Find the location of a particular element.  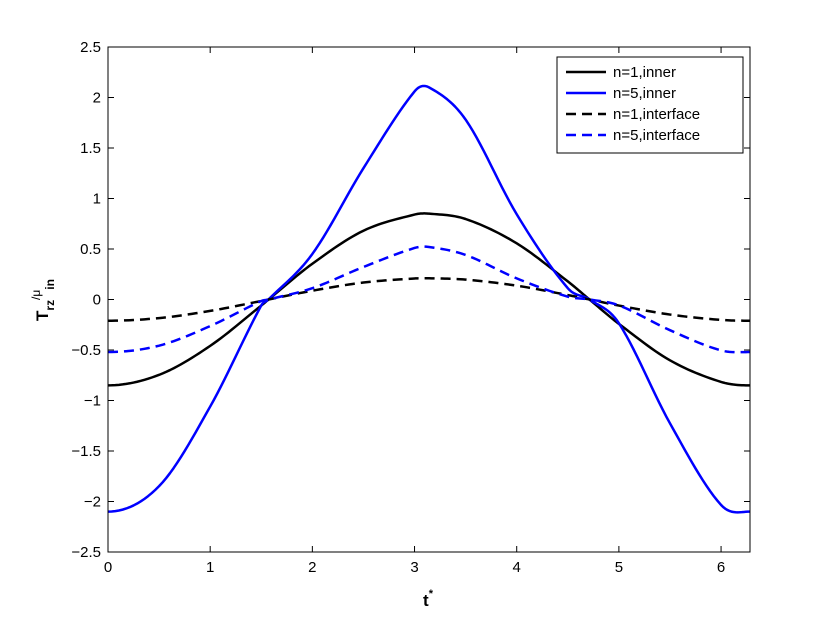

y-axis-label-sub2: in is located at coordinates (50, 284).